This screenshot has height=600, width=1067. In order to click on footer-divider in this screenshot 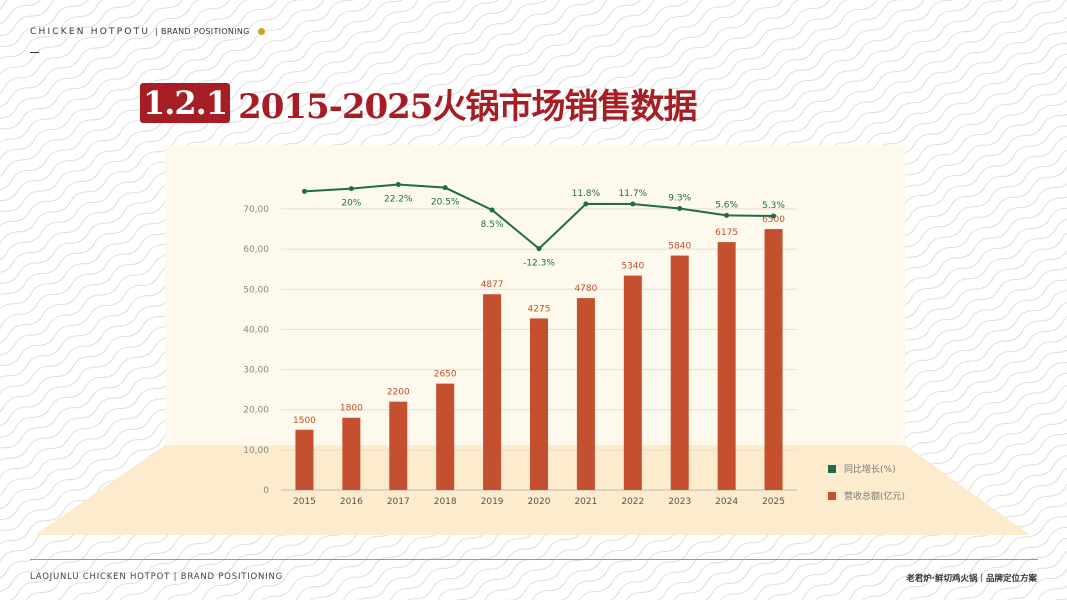, I will do `click(534, 559)`.